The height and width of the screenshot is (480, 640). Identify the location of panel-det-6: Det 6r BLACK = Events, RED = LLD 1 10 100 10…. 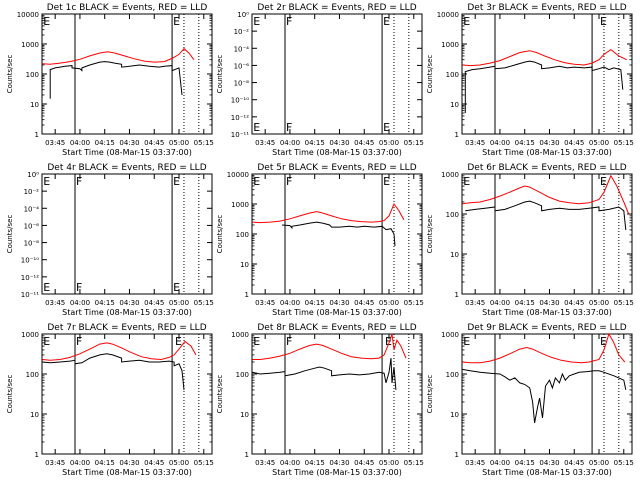
(530, 240).